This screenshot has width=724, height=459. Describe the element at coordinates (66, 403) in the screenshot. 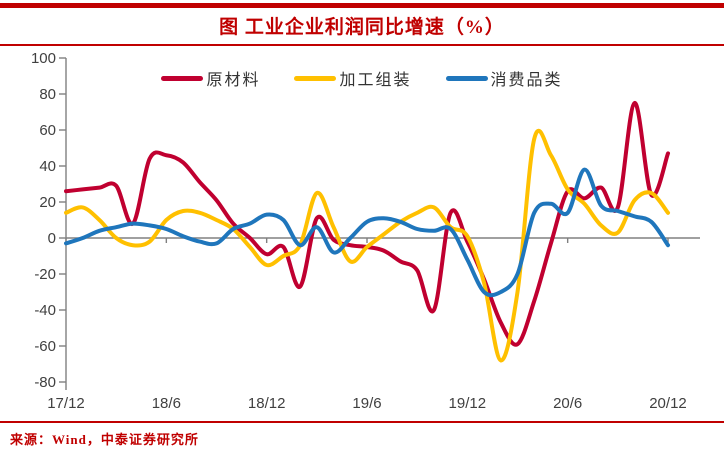

I see `x-tick-label: 17/12` at that location.